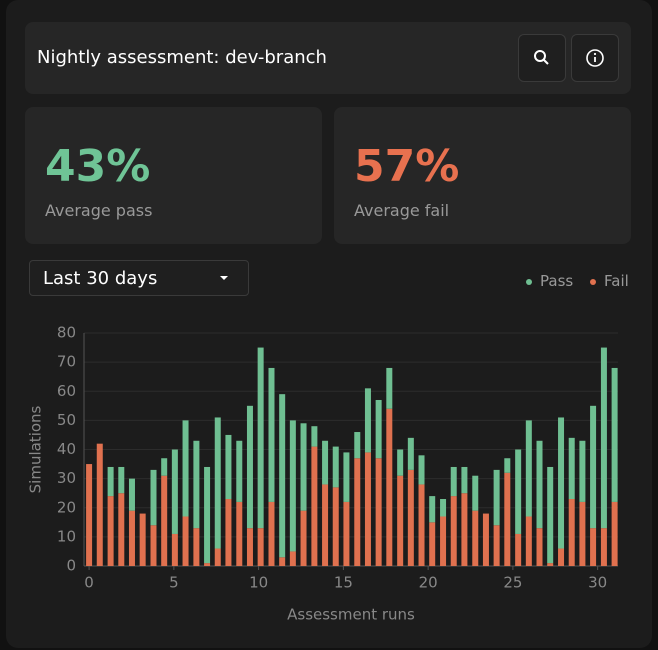  Describe the element at coordinates (66, 507) in the screenshot. I see `y-tick-label: 20` at that location.